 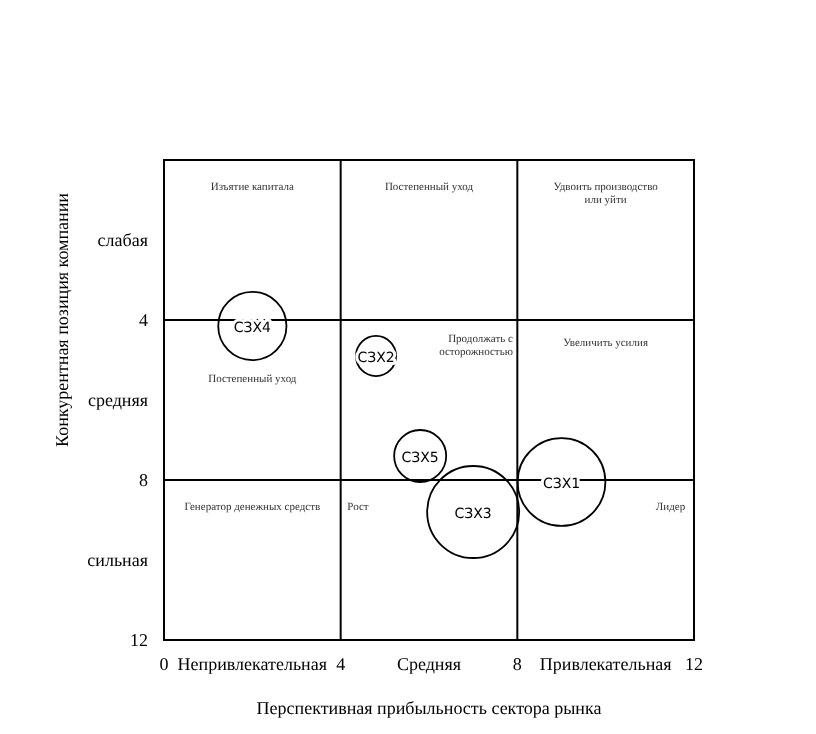 I want to click on x-tick-label: Привлекательная, so click(x=605, y=664).